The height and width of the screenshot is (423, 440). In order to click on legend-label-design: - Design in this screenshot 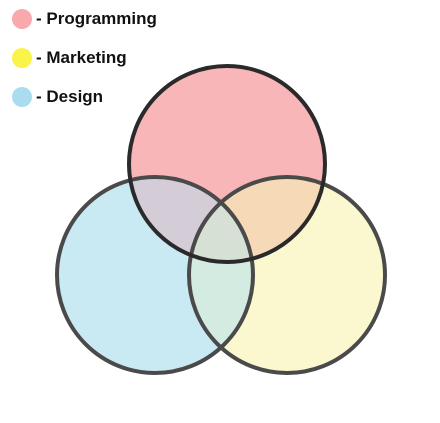, I will do `click(70, 96)`.